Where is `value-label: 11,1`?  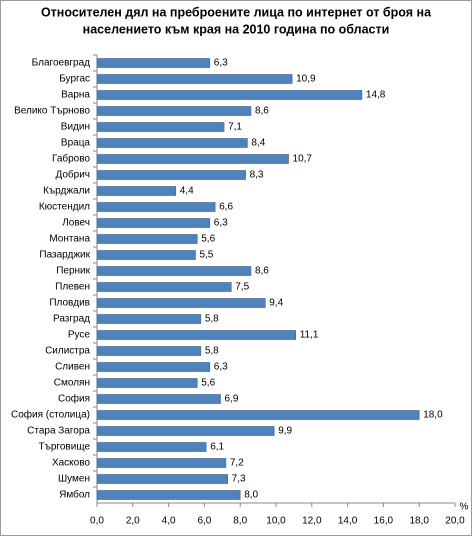 value-label: 11,1 is located at coordinates (309, 335).